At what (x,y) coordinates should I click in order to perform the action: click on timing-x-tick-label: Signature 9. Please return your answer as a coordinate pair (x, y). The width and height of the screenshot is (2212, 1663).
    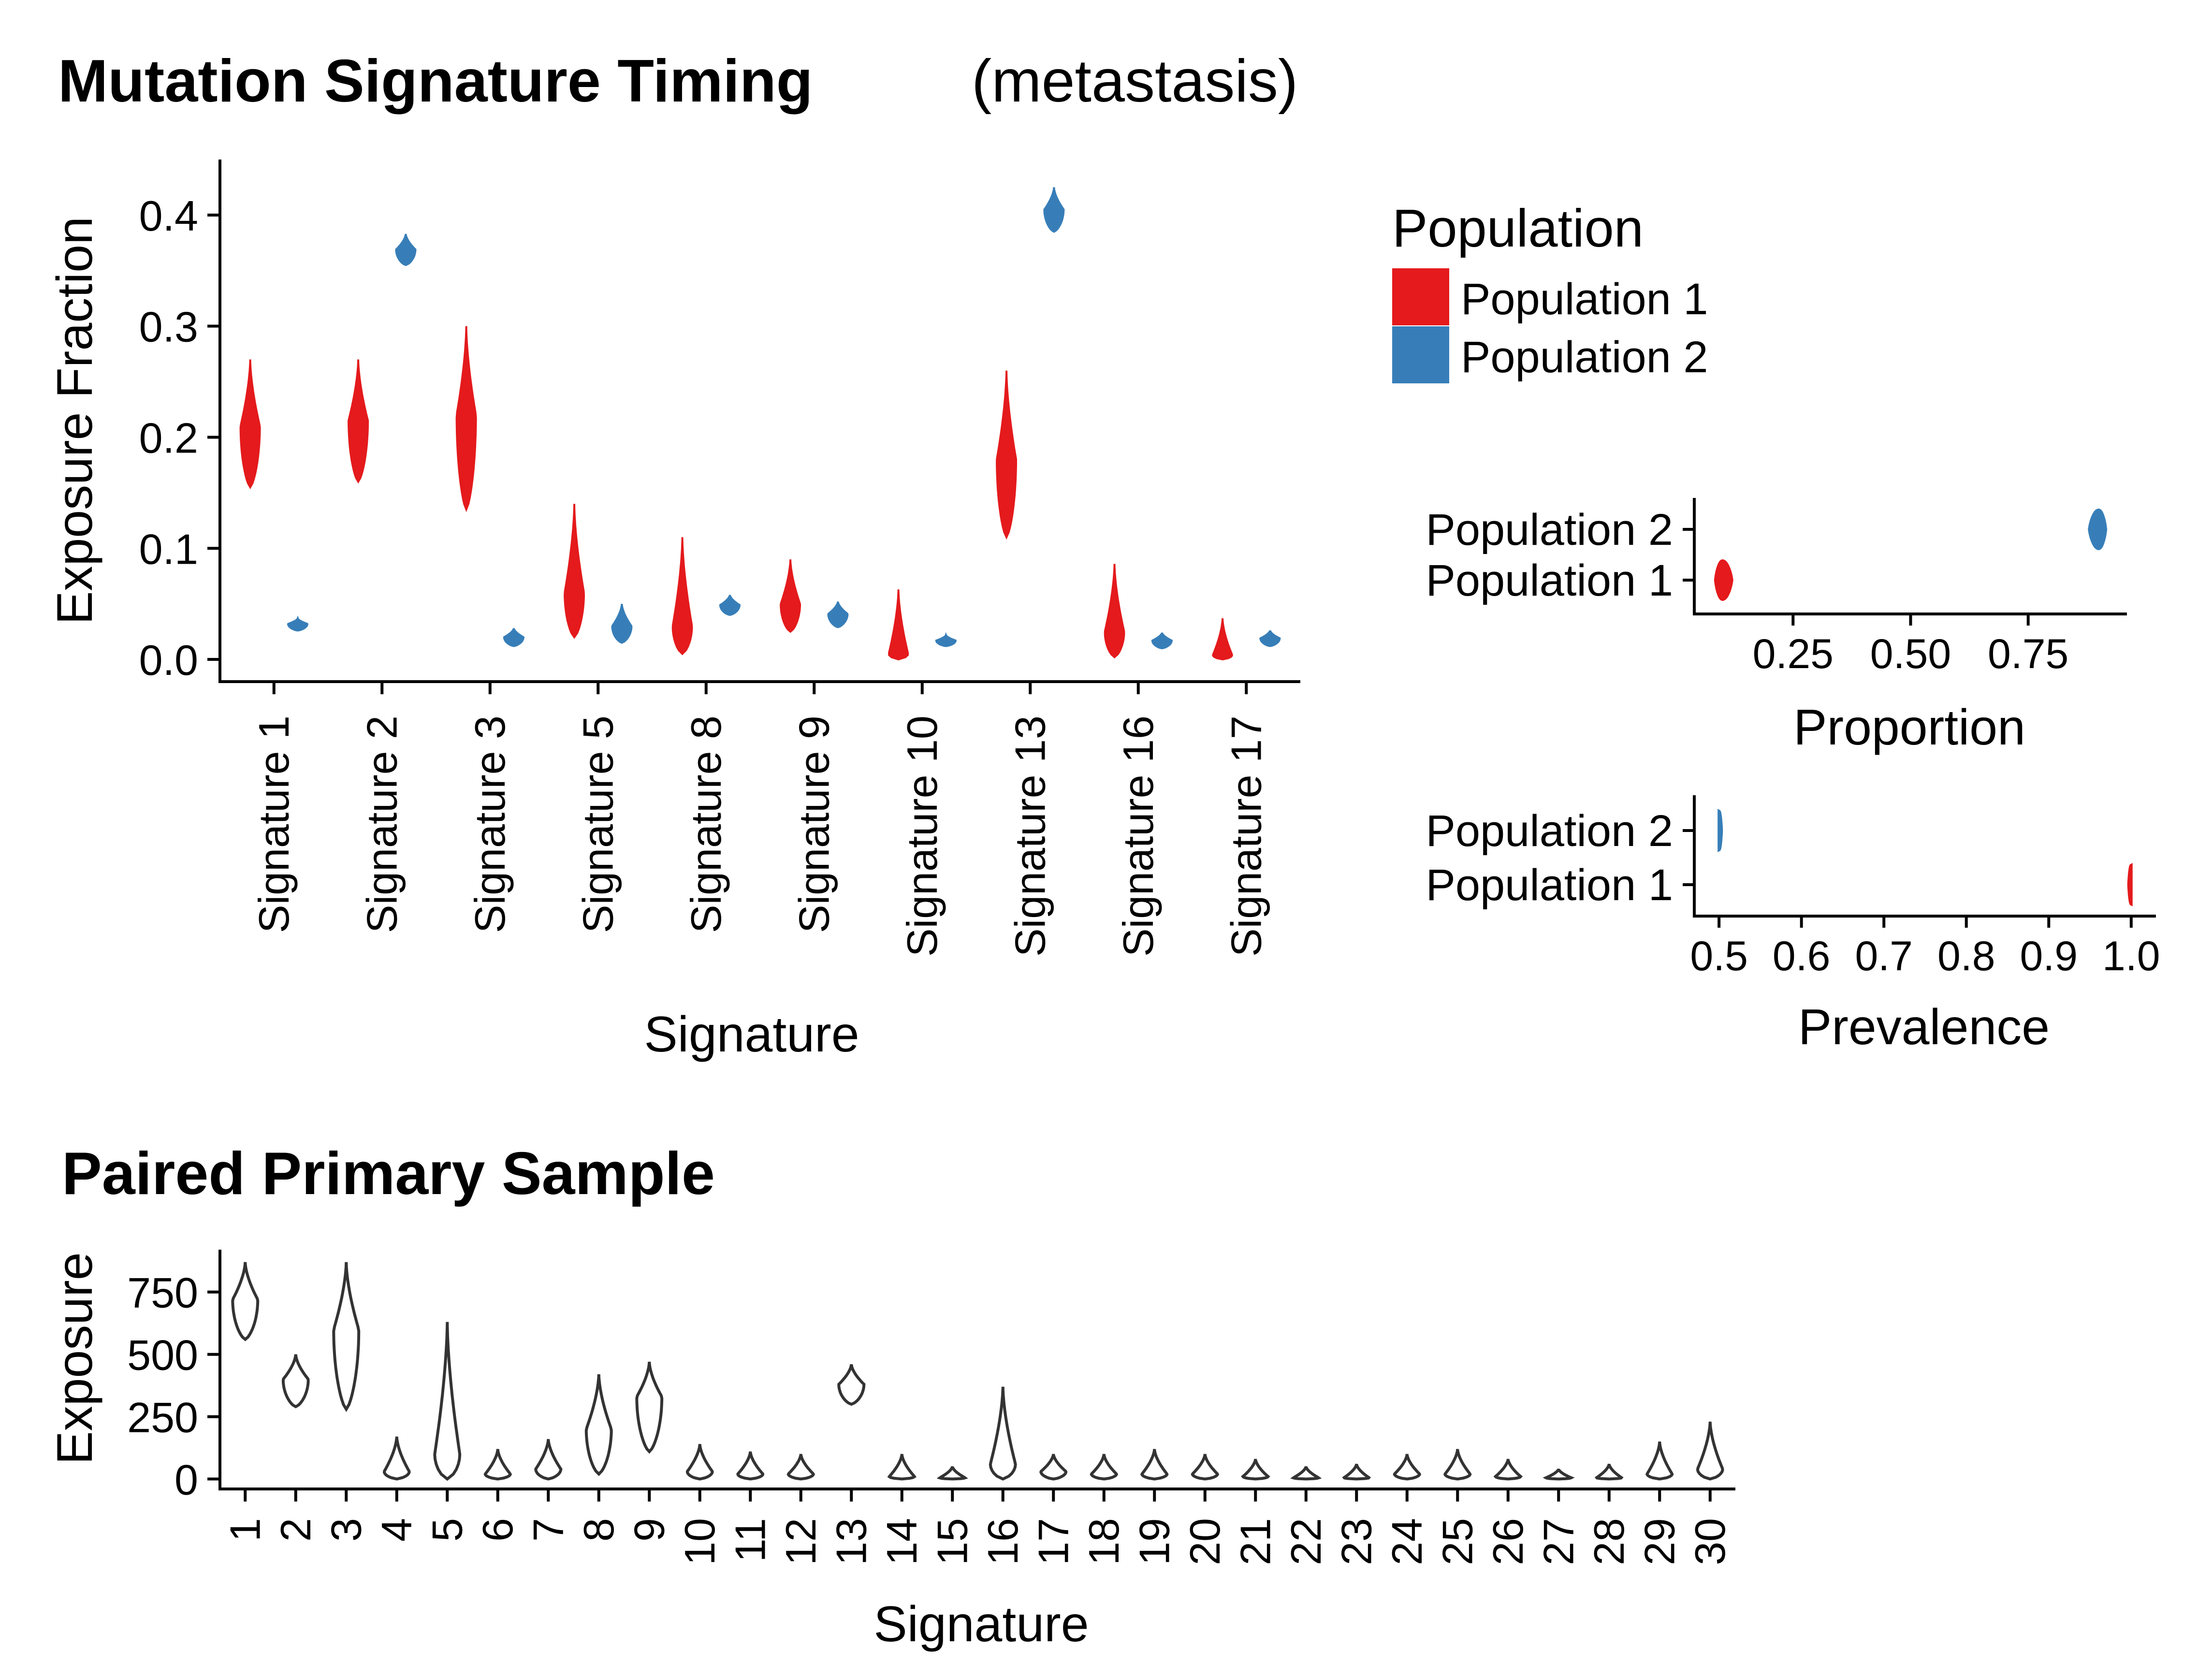
    Looking at the image, I should click on (814, 824).